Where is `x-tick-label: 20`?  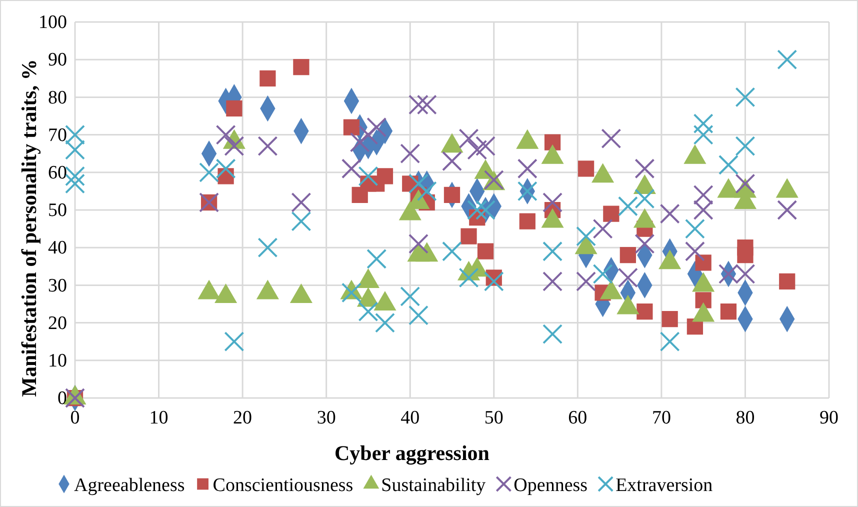 x-tick-label: 20 is located at coordinates (242, 417).